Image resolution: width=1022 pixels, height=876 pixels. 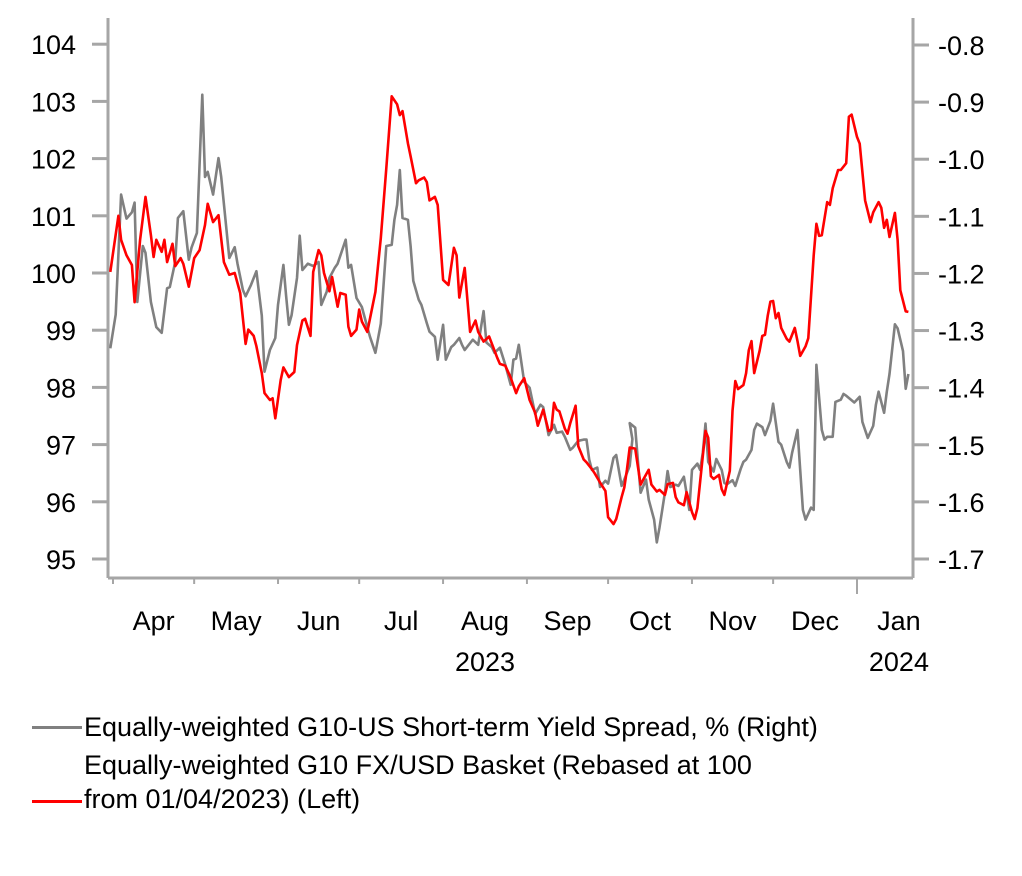 I want to click on left-tick-label: 100, so click(x=53, y=274).